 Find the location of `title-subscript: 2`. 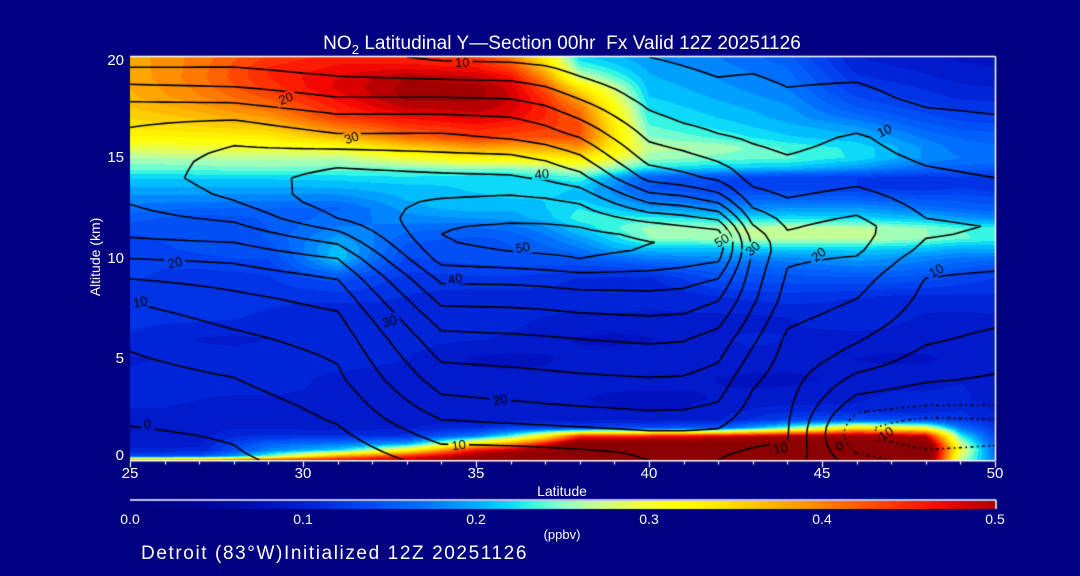

title-subscript: 2 is located at coordinates (355, 49).